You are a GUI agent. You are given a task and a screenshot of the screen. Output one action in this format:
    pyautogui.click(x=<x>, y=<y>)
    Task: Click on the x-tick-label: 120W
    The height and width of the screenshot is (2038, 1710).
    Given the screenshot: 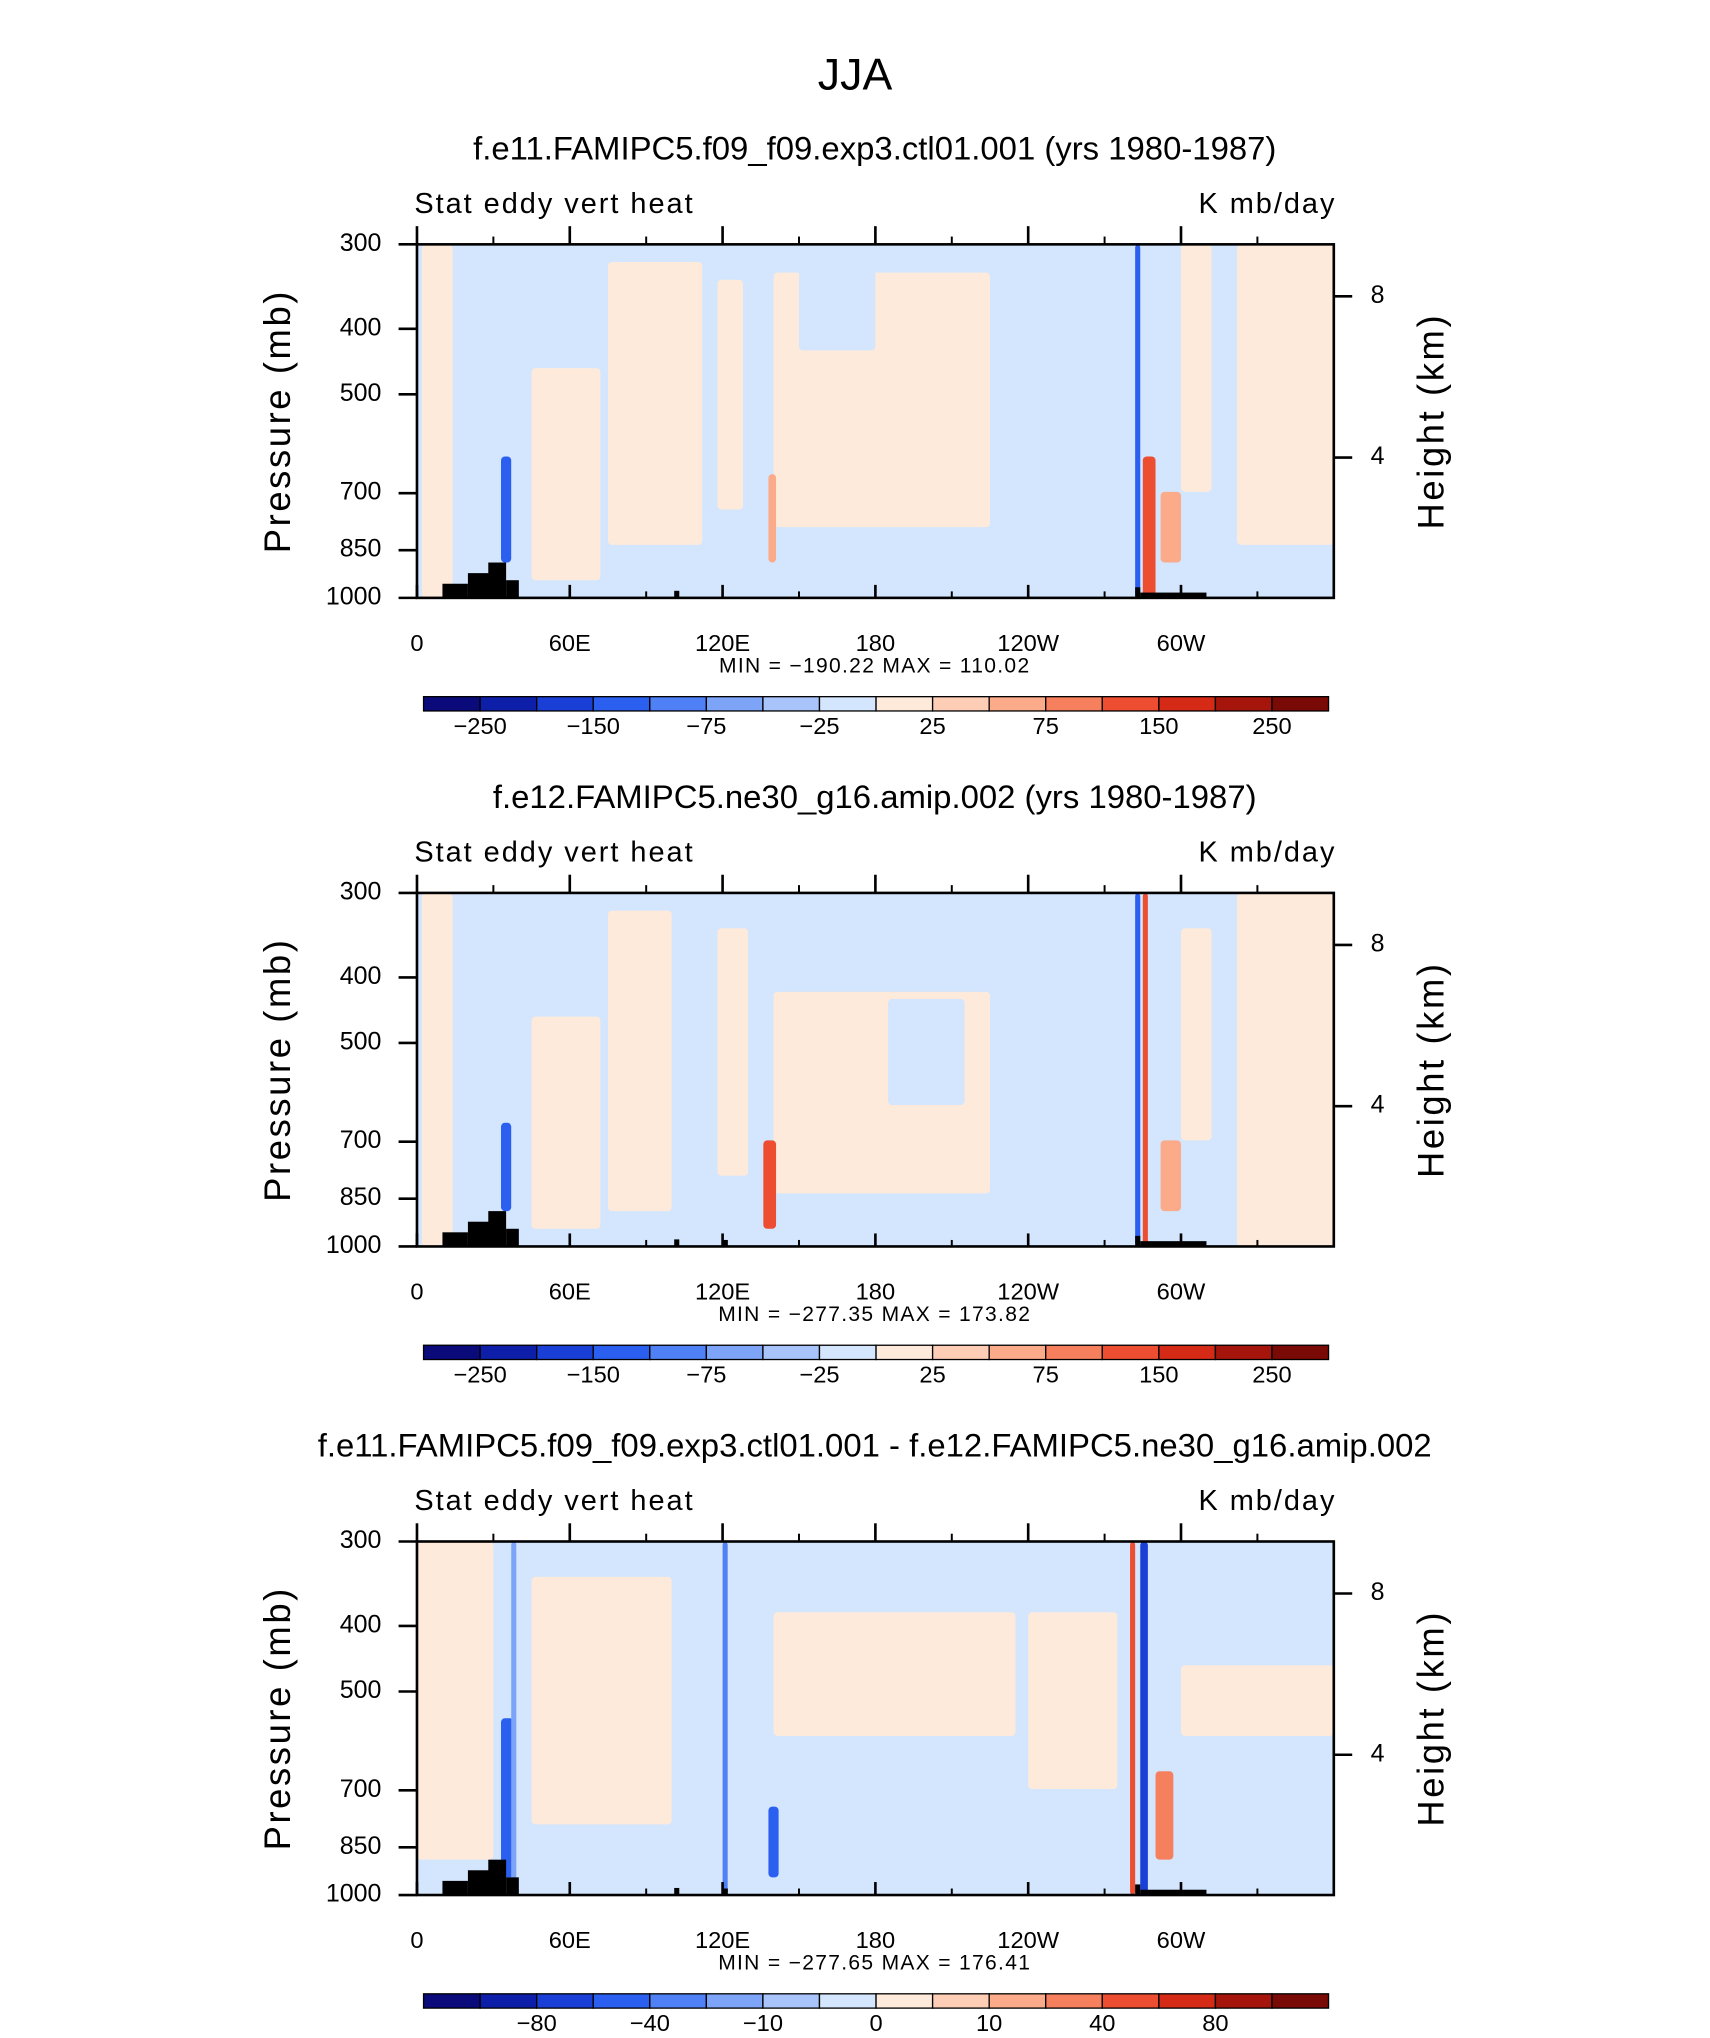 What is the action you would take?
    pyautogui.click(x=1028, y=1940)
    